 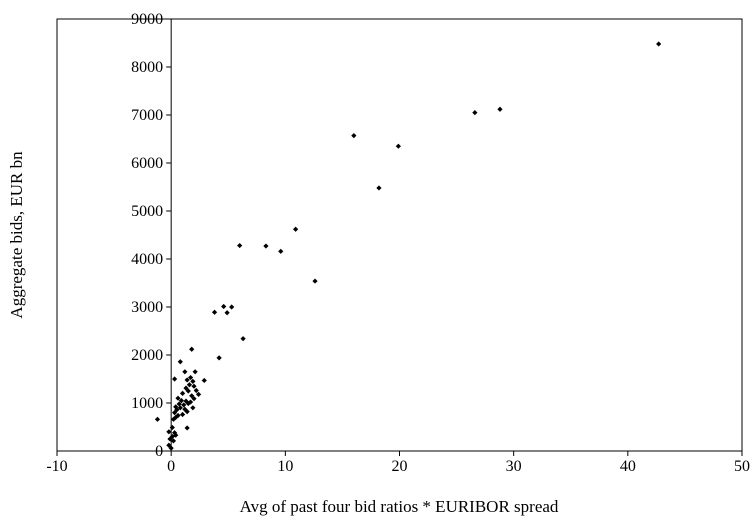 I want to click on x-tick-label: 20, so click(x=400, y=466).